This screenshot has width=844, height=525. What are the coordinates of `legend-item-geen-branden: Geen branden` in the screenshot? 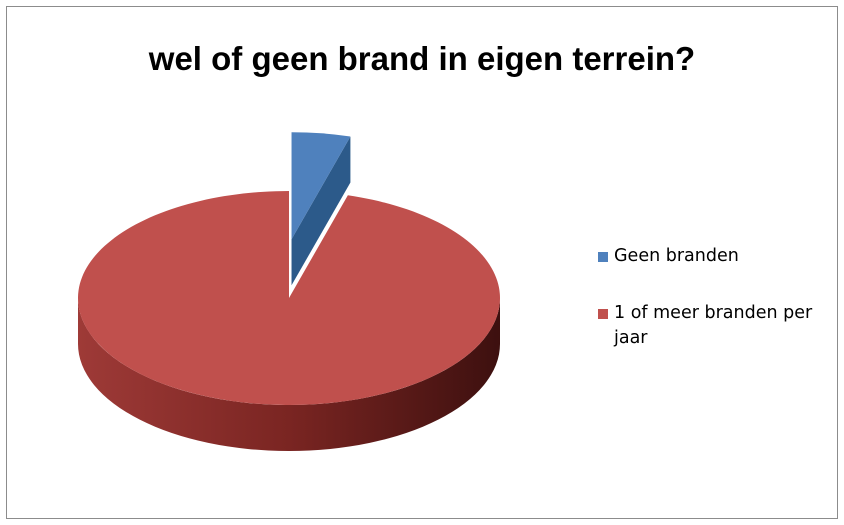 It's located at (718, 256).